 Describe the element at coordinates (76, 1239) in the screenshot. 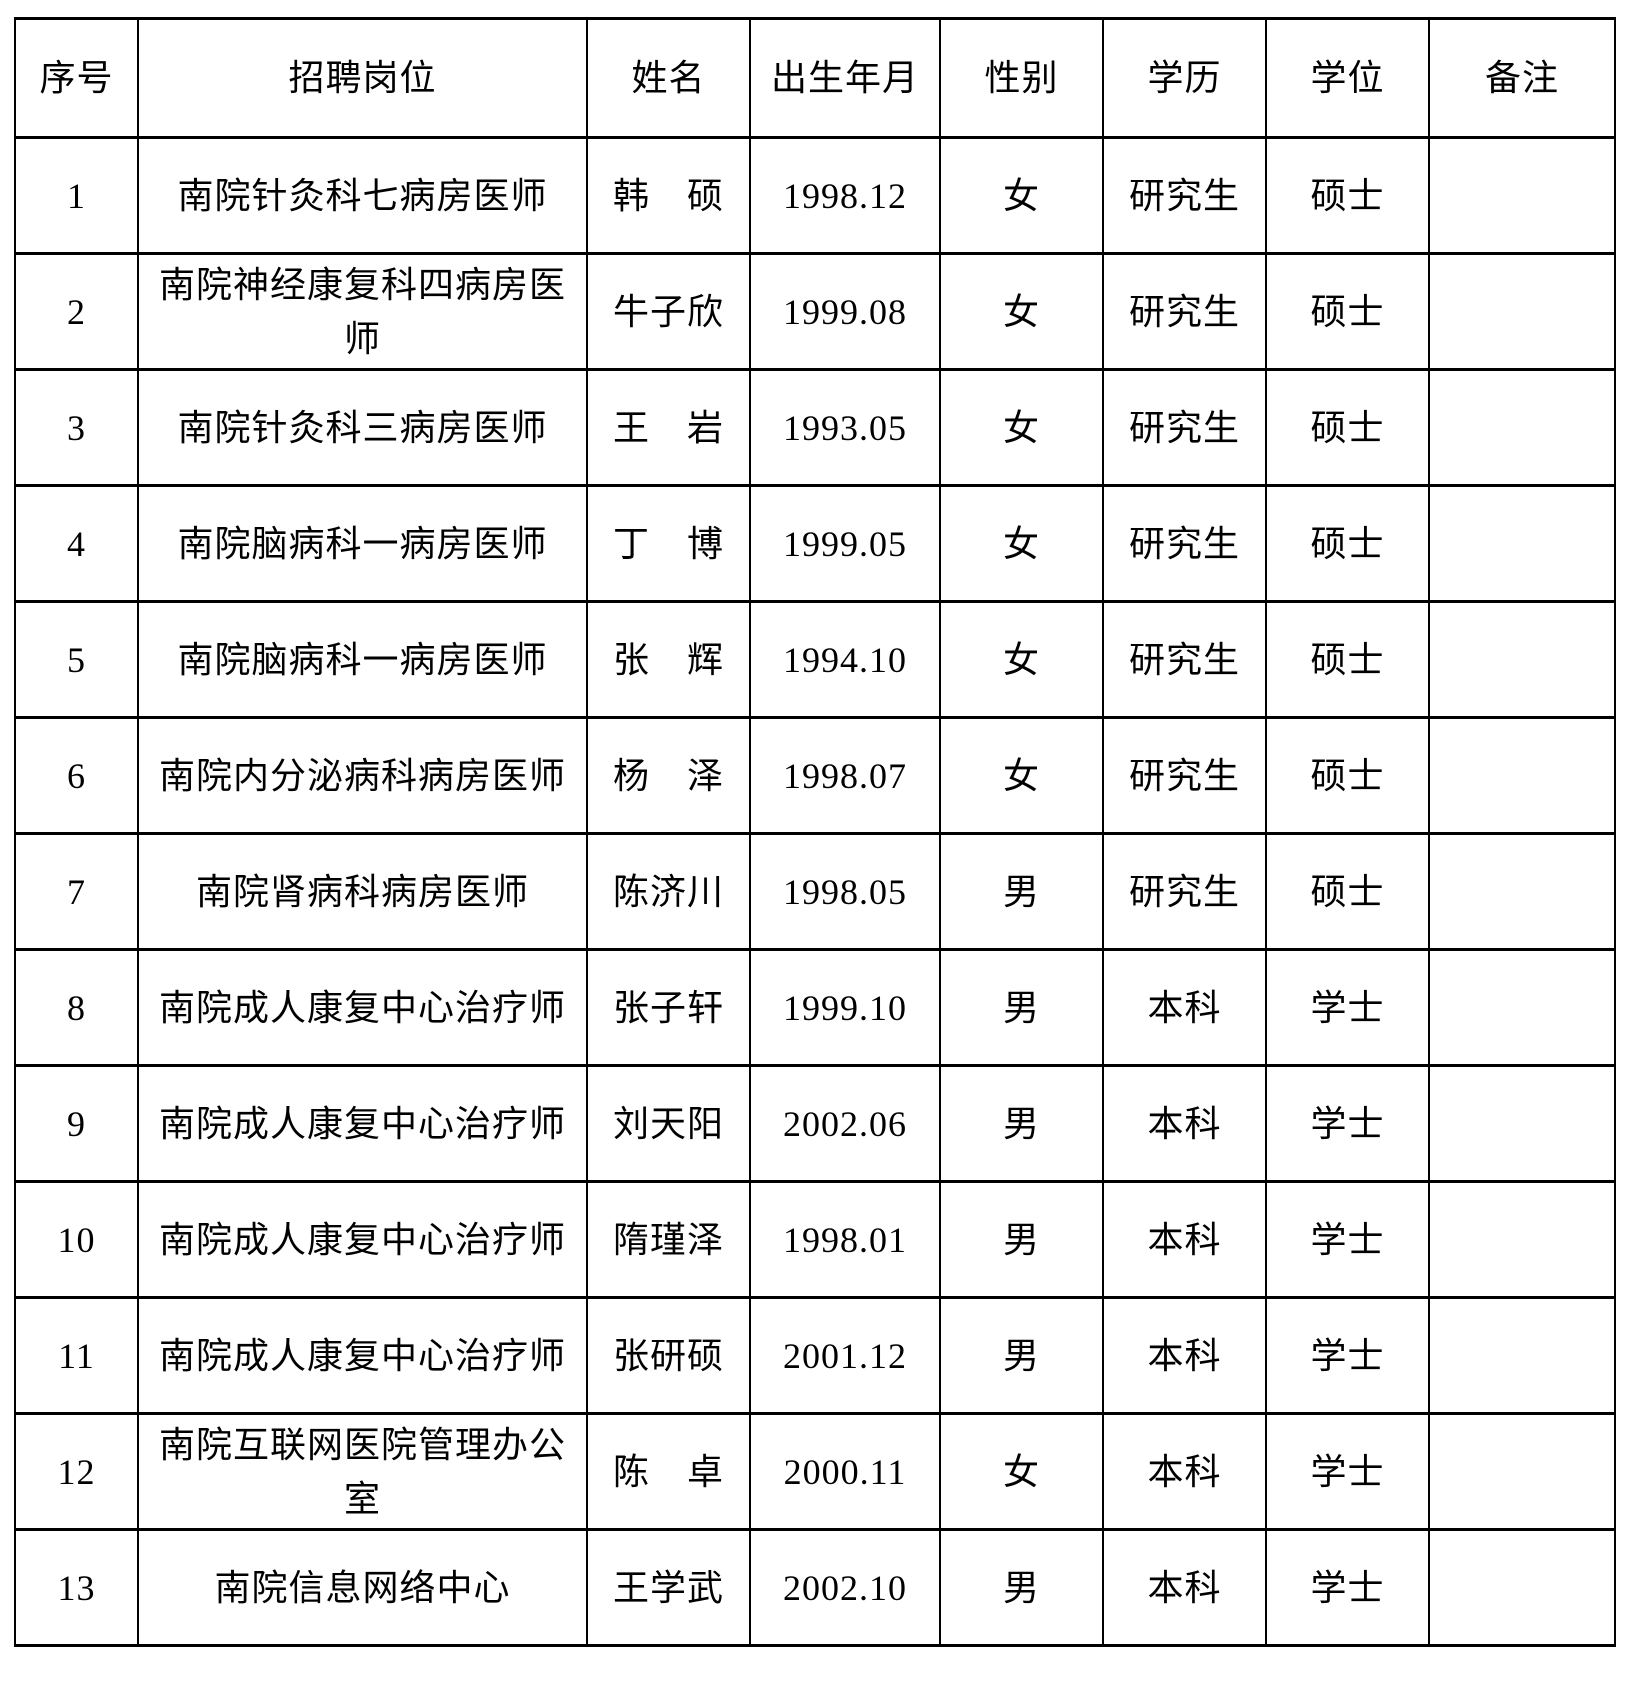

I see `cell-index: 10` at that location.